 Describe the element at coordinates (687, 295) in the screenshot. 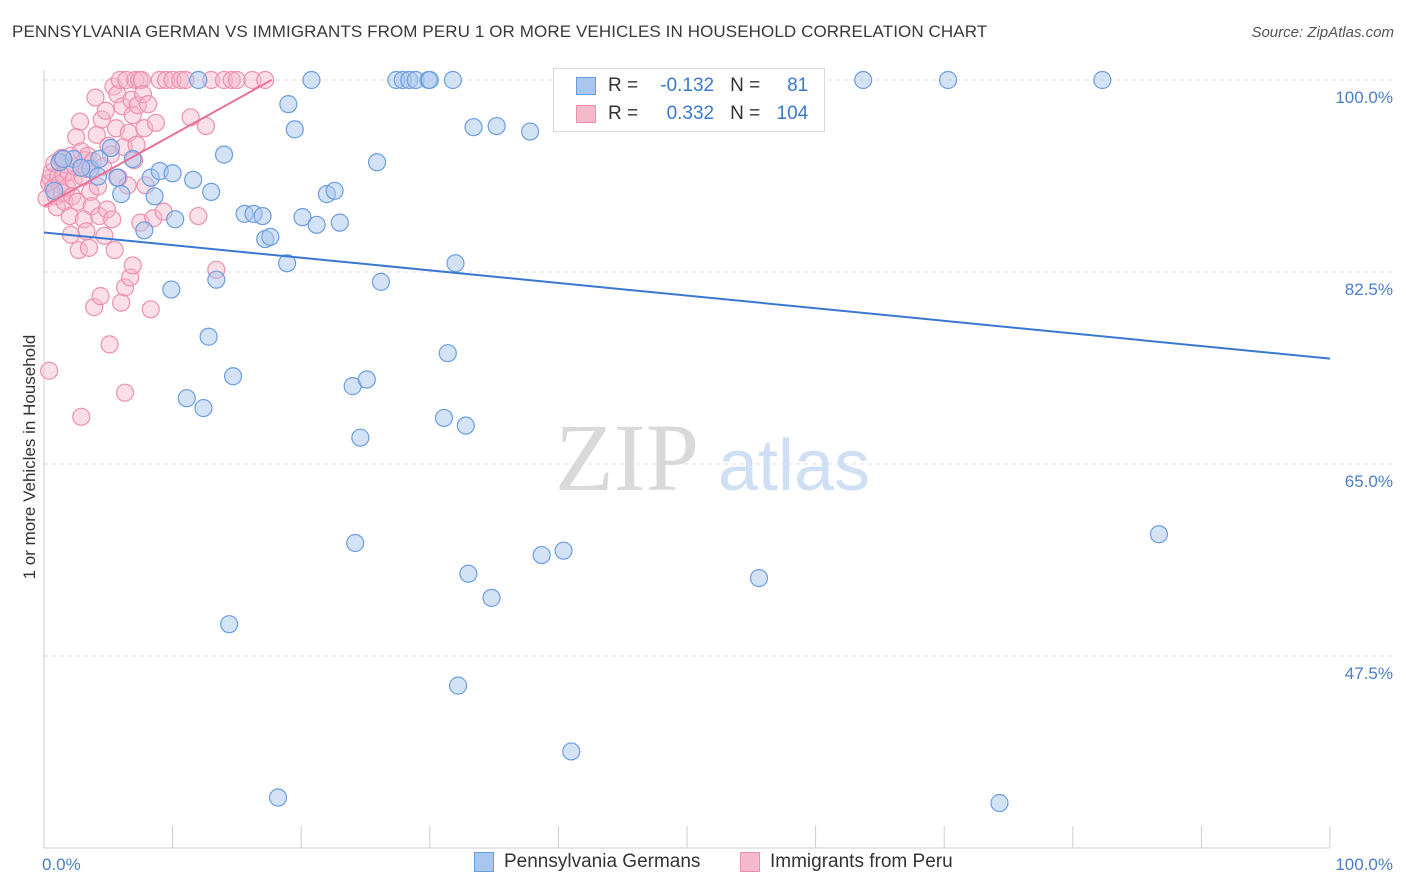

I see `trend-line-pa-german` at that location.